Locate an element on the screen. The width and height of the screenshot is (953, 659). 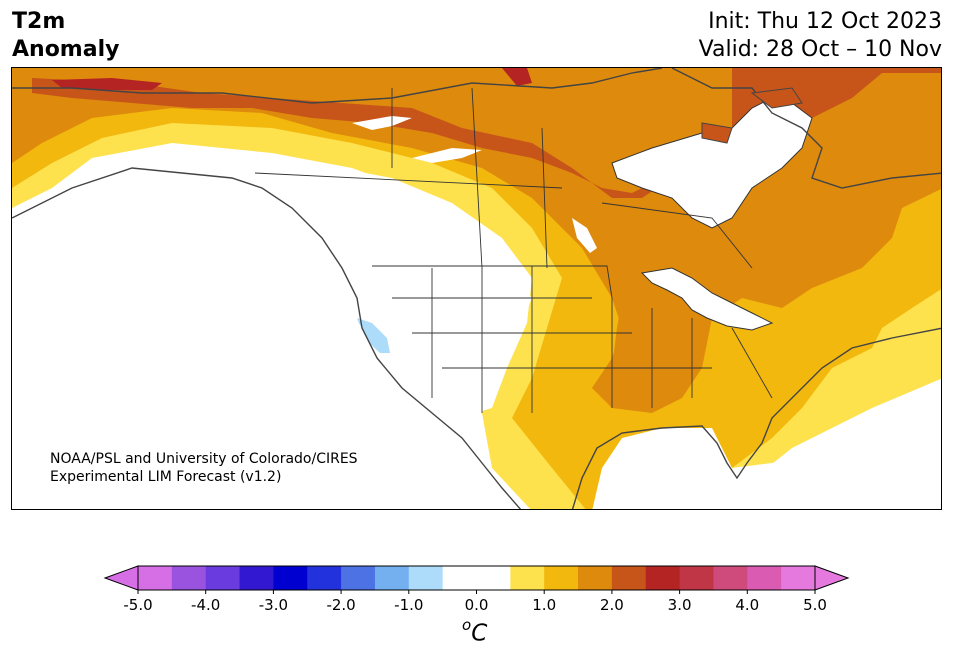
colorbar-tick-label: -2.0 is located at coordinates (340, 605).